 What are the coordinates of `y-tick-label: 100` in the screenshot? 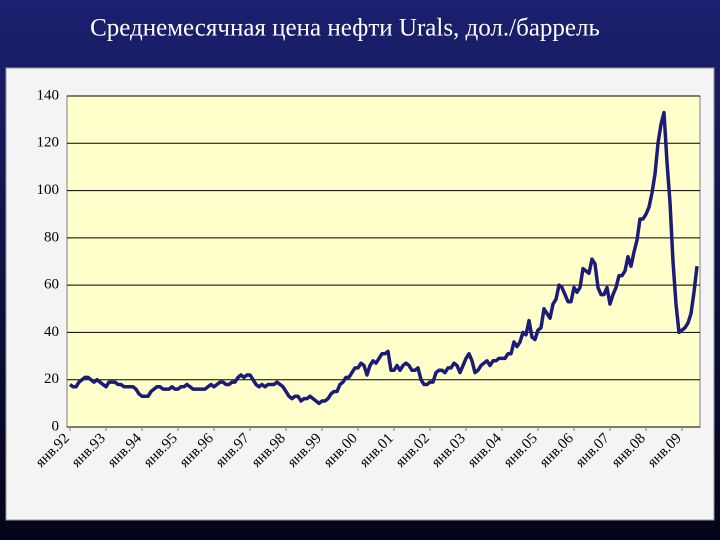 It's located at (48, 190).